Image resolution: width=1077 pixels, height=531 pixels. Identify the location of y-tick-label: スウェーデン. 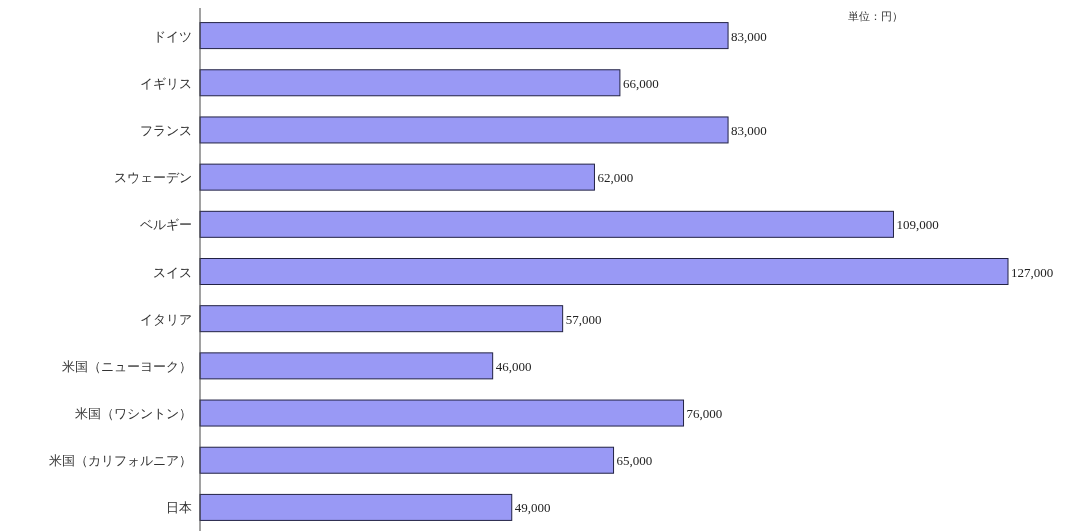
(153, 178).